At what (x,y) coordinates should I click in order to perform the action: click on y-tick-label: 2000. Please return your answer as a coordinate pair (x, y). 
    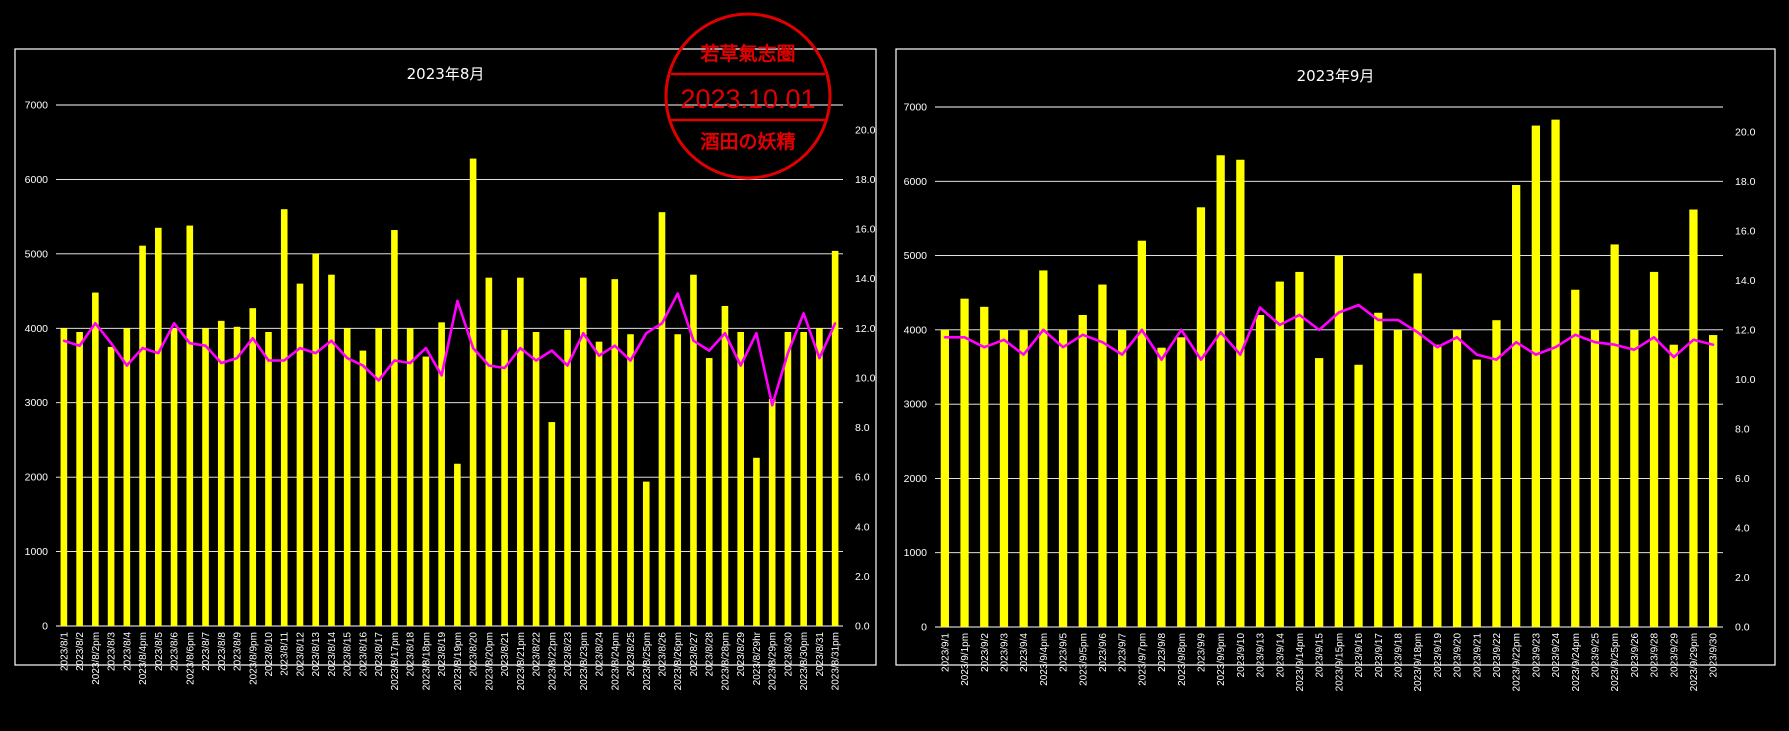
    Looking at the image, I should click on (916, 479).